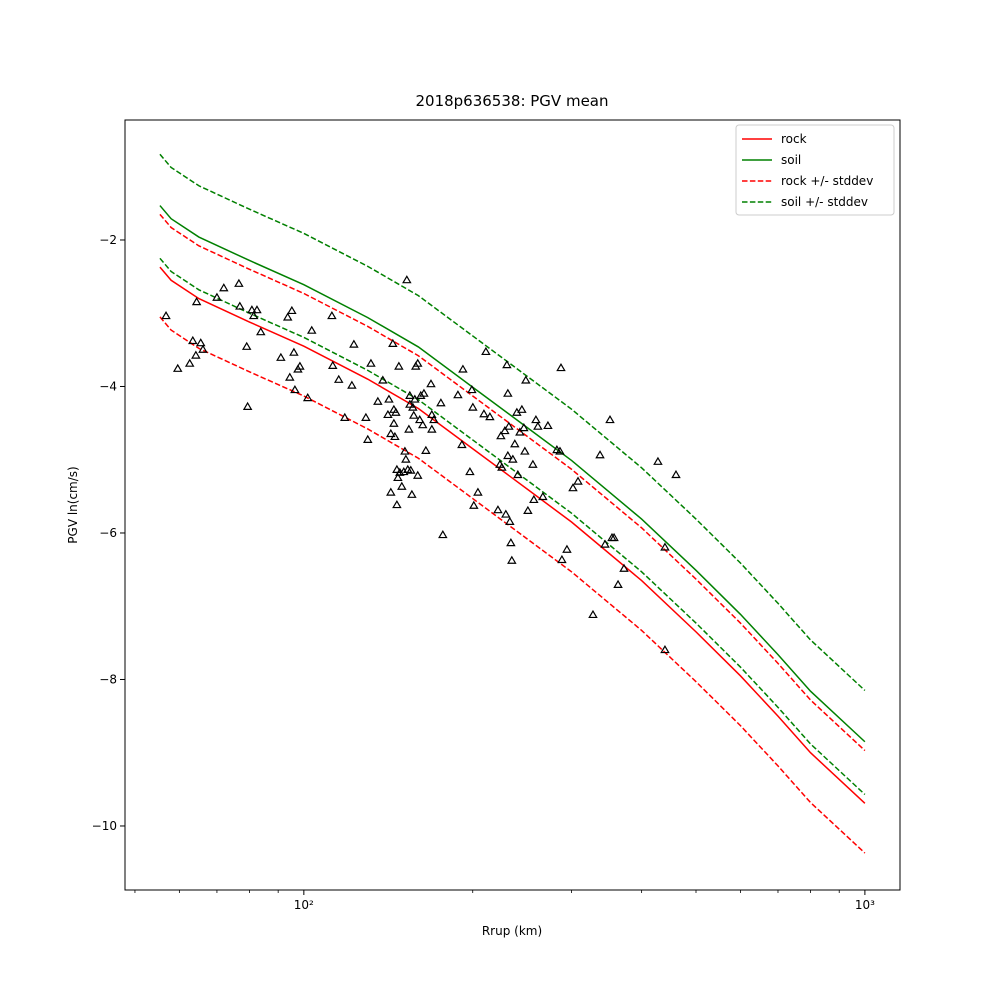 The height and width of the screenshot is (1000, 1000). I want to click on y-axis-label: PGV ln(cm/s), so click(73, 504).